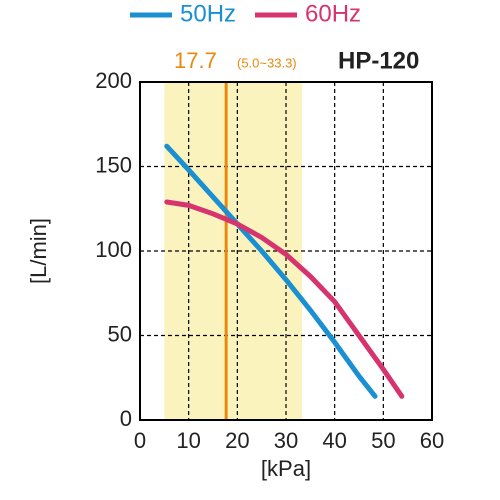 The image size is (500, 500). What do you see at coordinates (38, 251) in the screenshot?
I see `y-axis-label: [L/min]` at bounding box center [38, 251].